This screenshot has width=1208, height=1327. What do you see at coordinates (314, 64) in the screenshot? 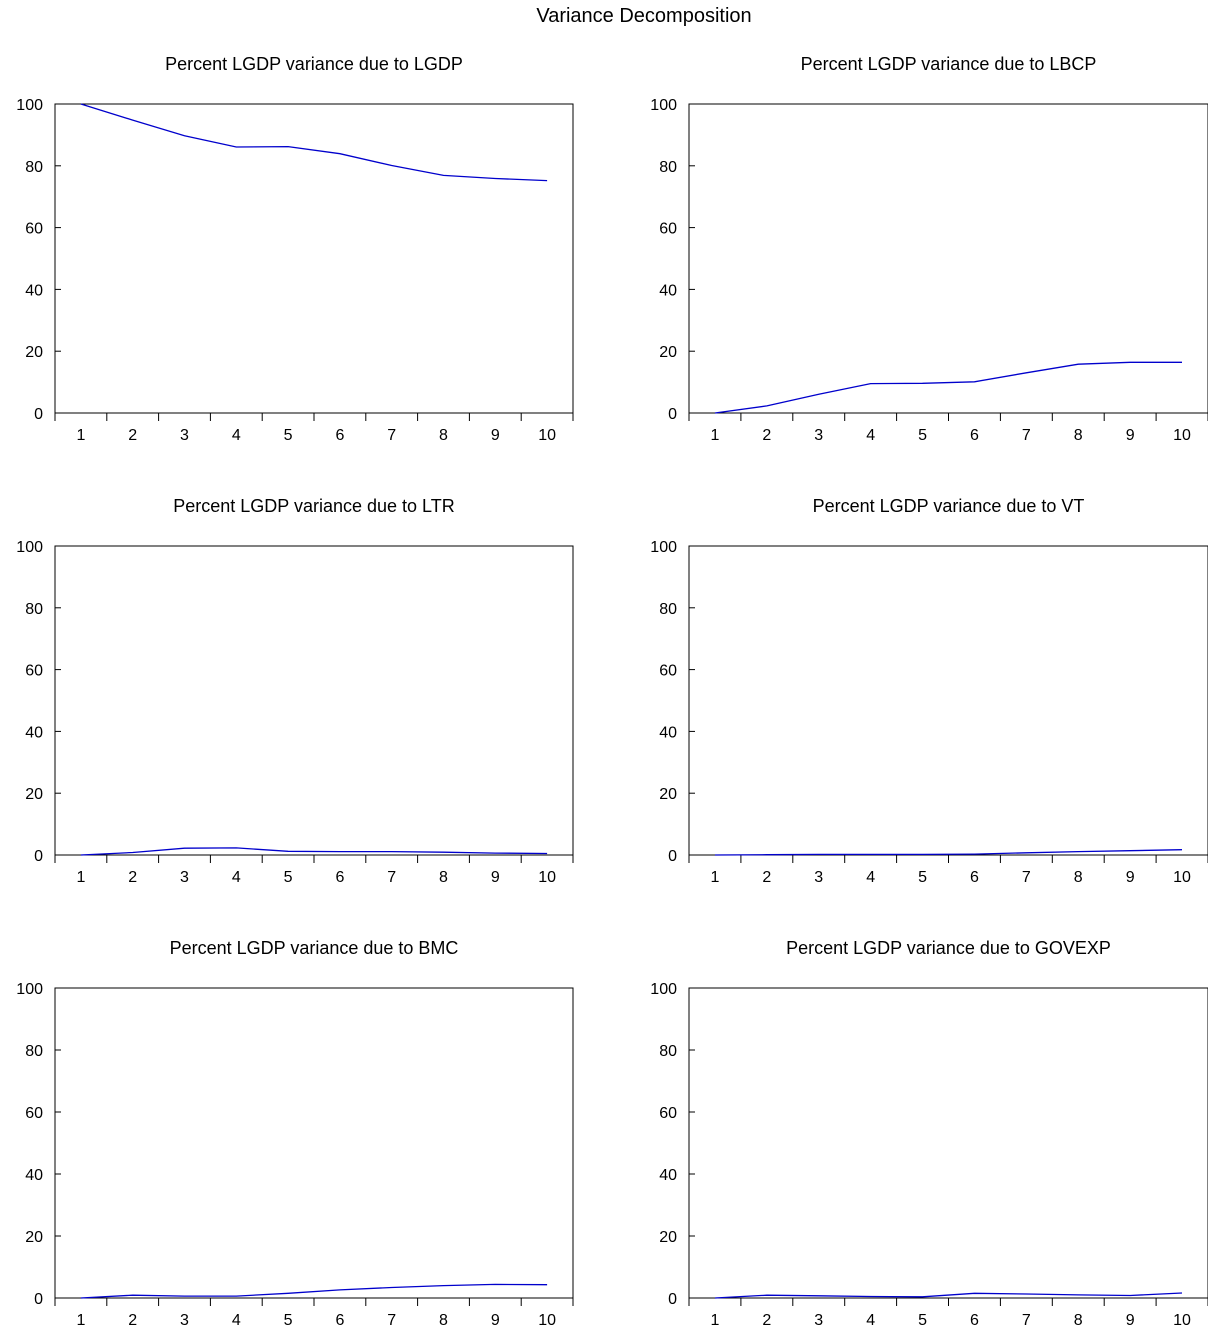
I see `panel-title: Percent LGDP variance due to LGDP` at bounding box center [314, 64].